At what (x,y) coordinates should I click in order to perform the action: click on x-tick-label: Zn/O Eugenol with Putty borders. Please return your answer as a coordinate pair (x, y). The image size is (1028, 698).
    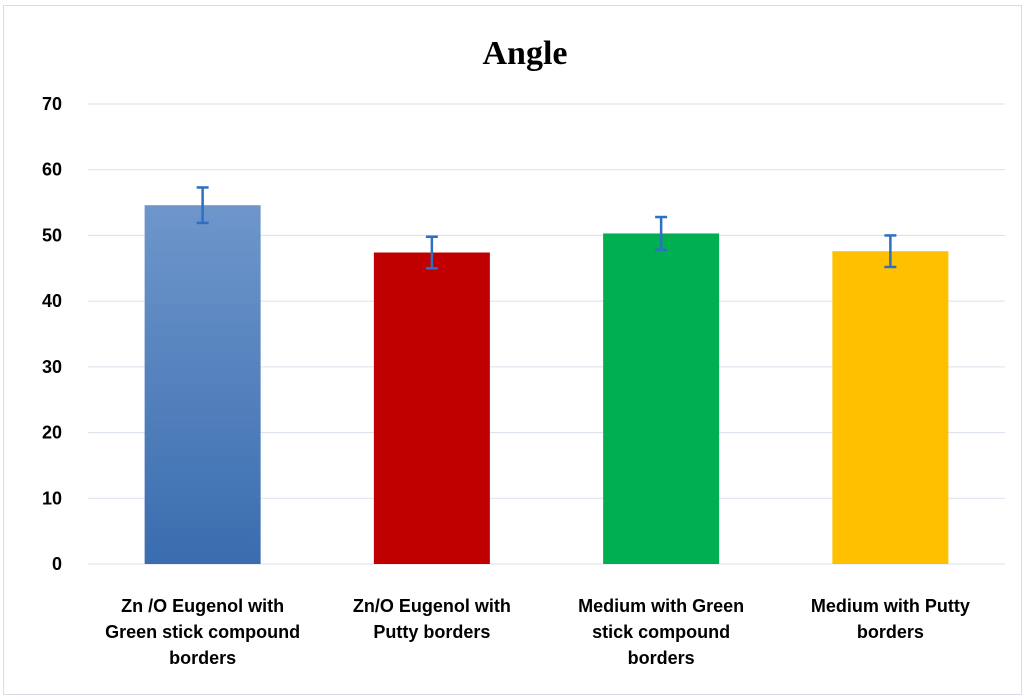
    Looking at the image, I should click on (432, 619).